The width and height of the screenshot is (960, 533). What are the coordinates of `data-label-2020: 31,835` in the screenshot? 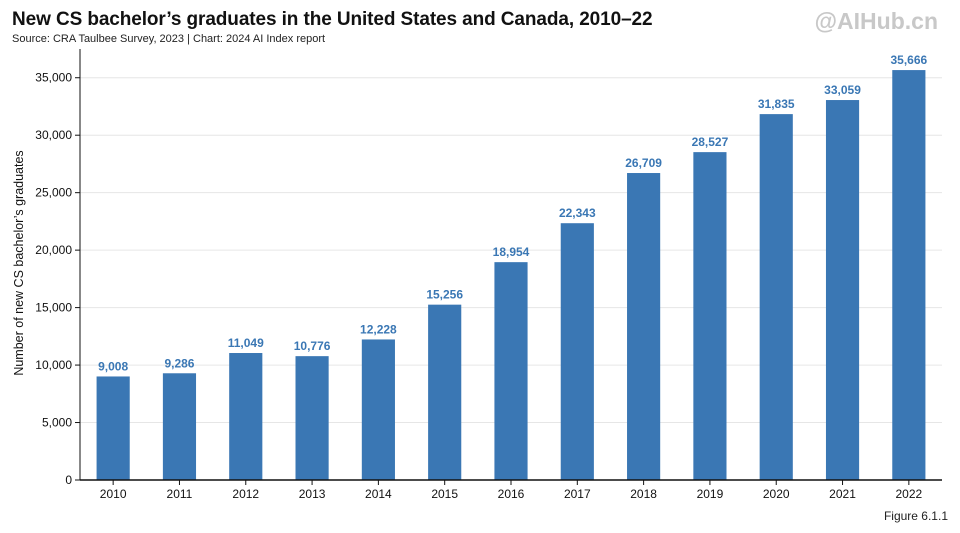 It's located at (776, 104).